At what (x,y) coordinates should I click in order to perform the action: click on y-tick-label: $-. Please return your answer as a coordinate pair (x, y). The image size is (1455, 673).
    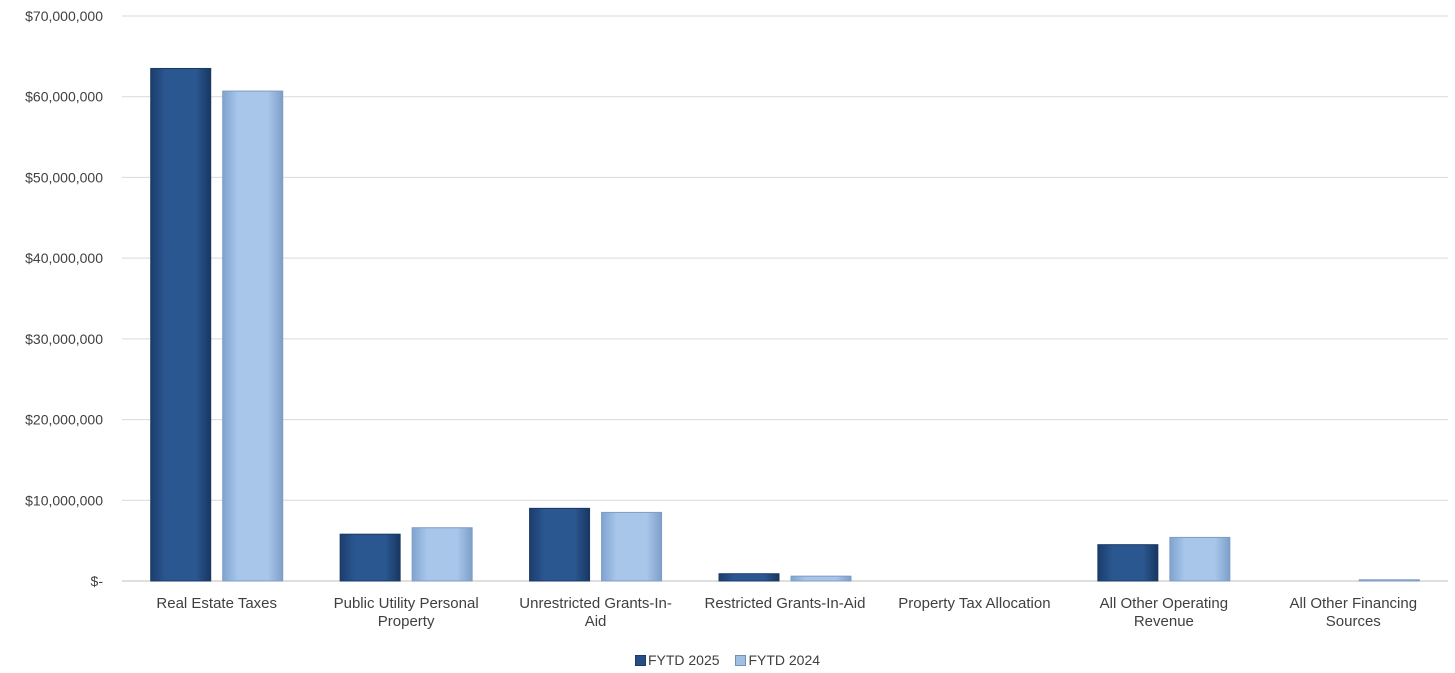
    Looking at the image, I should click on (97, 581).